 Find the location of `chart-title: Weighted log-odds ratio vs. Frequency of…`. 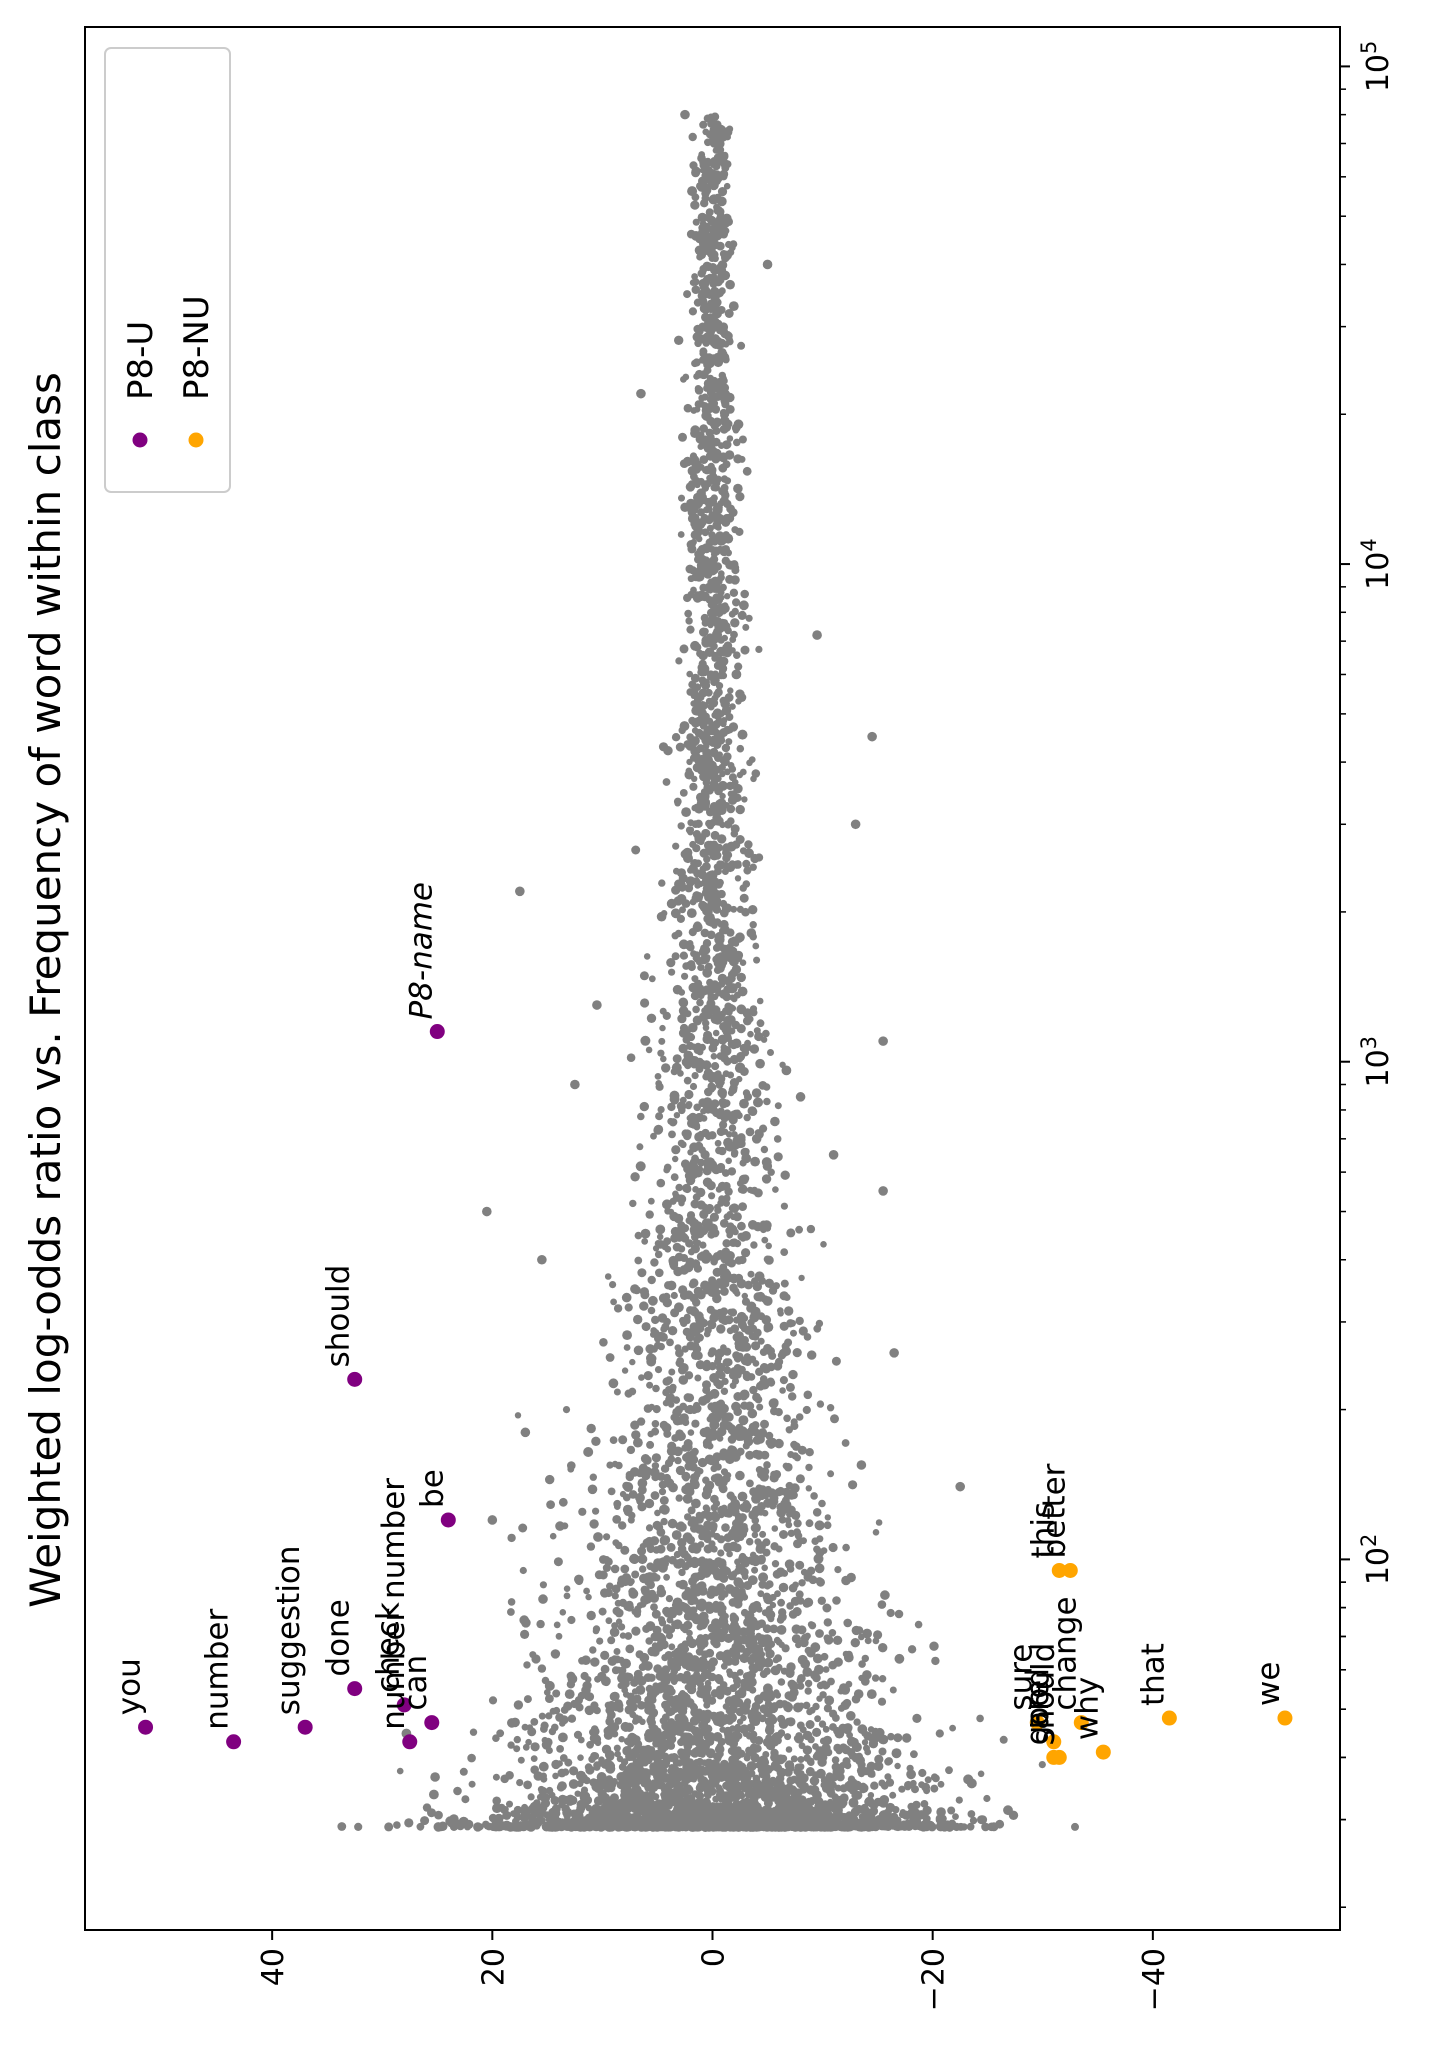

chart-title: Weighted log-odds ratio vs. Frequency of… is located at coordinates (45, 990).